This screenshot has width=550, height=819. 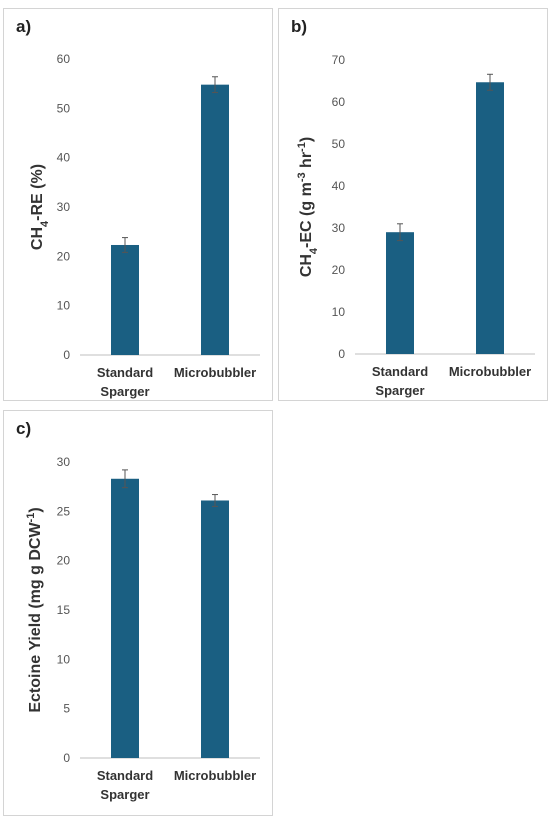 I want to click on panel-label-b: b), so click(x=299, y=26).